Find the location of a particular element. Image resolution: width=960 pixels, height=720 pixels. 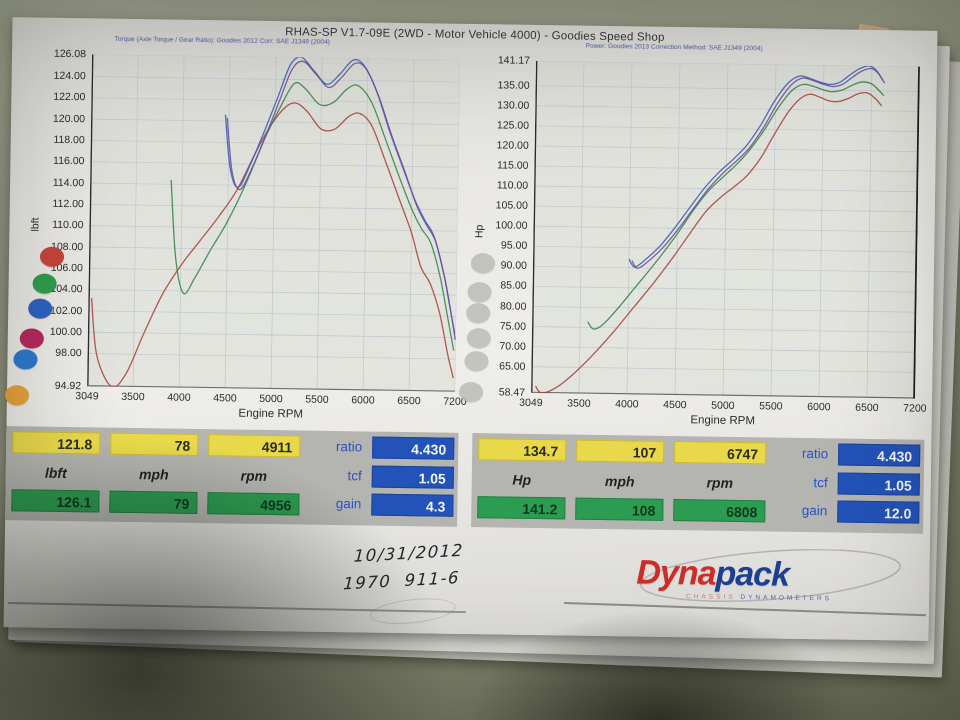

torque-curve-run-blue is located at coordinates (340, 195).